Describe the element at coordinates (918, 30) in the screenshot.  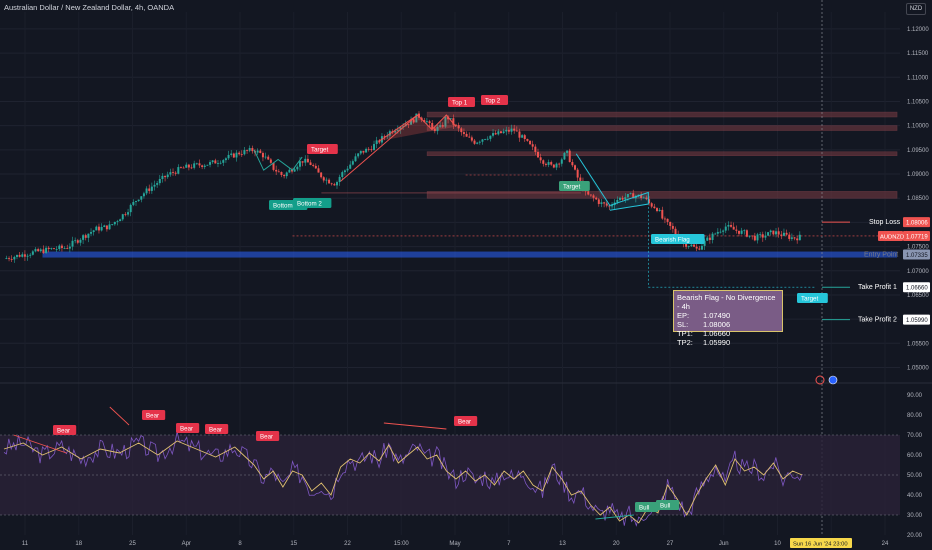
I see `price-tick-label: 1.12000` at that location.